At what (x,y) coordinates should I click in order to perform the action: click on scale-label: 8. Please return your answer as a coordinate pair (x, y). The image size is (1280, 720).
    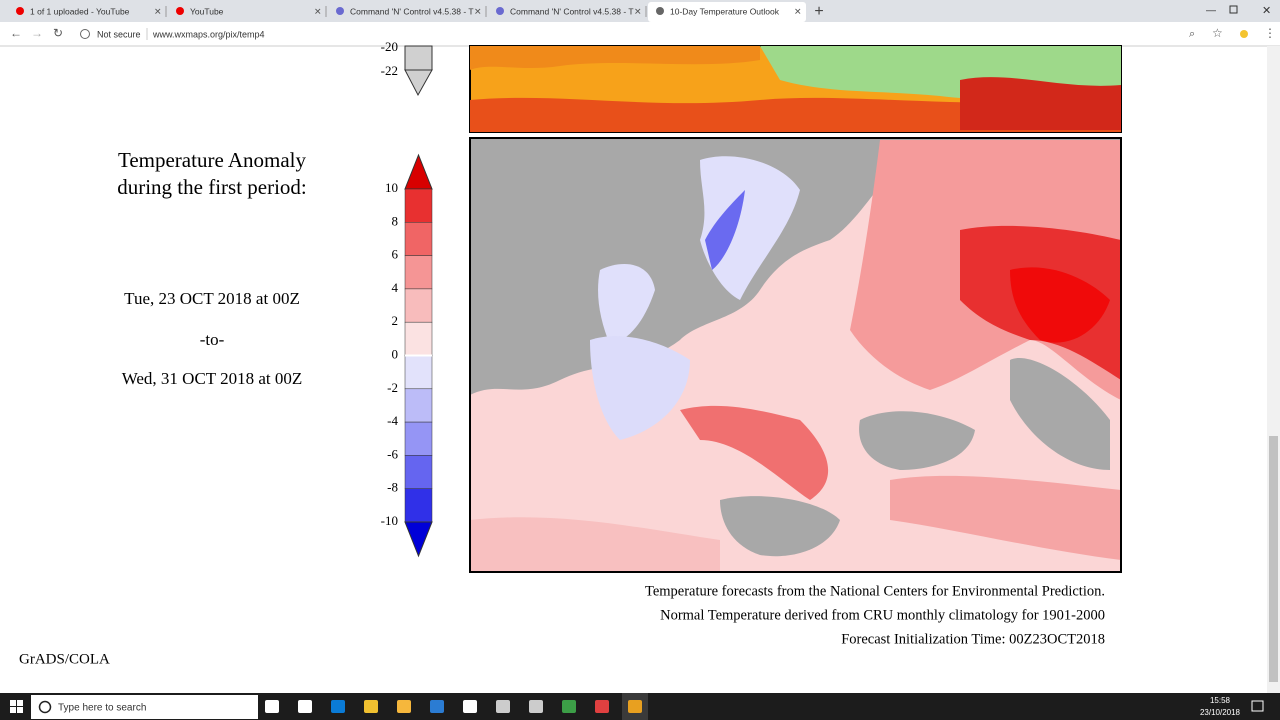
    Looking at the image, I should click on (395, 220).